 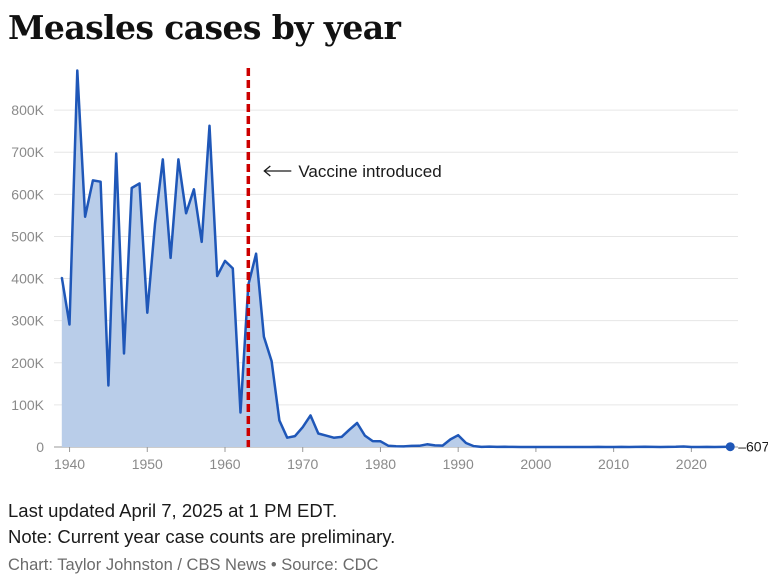 What do you see at coordinates (352, 171) in the screenshot?
I see `vaccine-annotation: Vaccine introduced` at bounding box center [352, 171].